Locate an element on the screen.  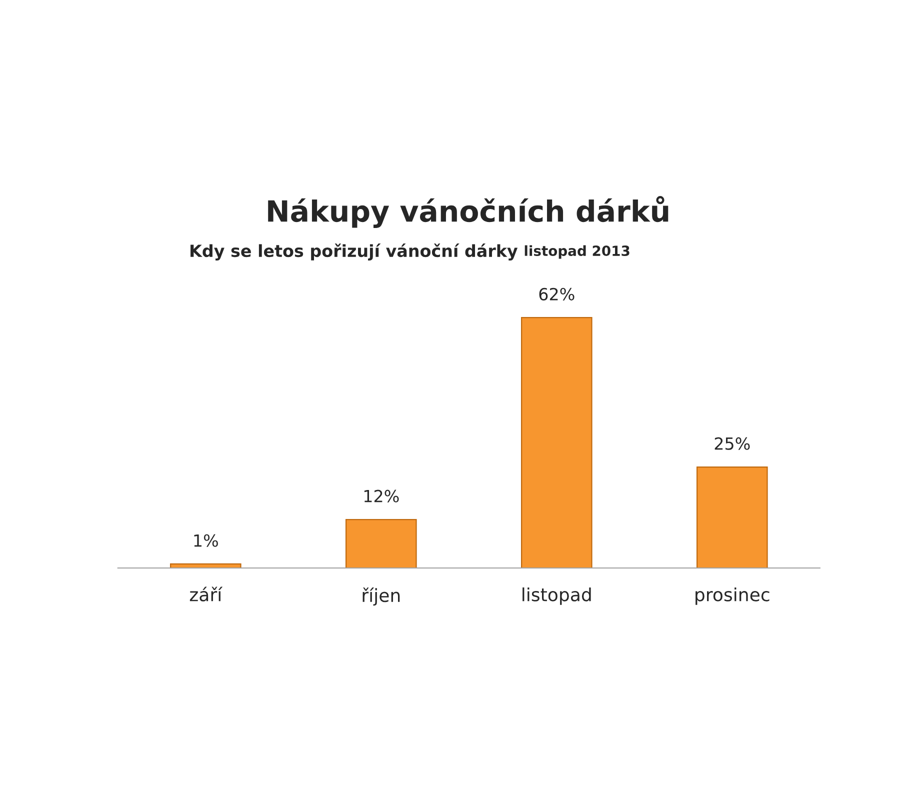
text: listopad 2013 is located at coordinates (577, 252).